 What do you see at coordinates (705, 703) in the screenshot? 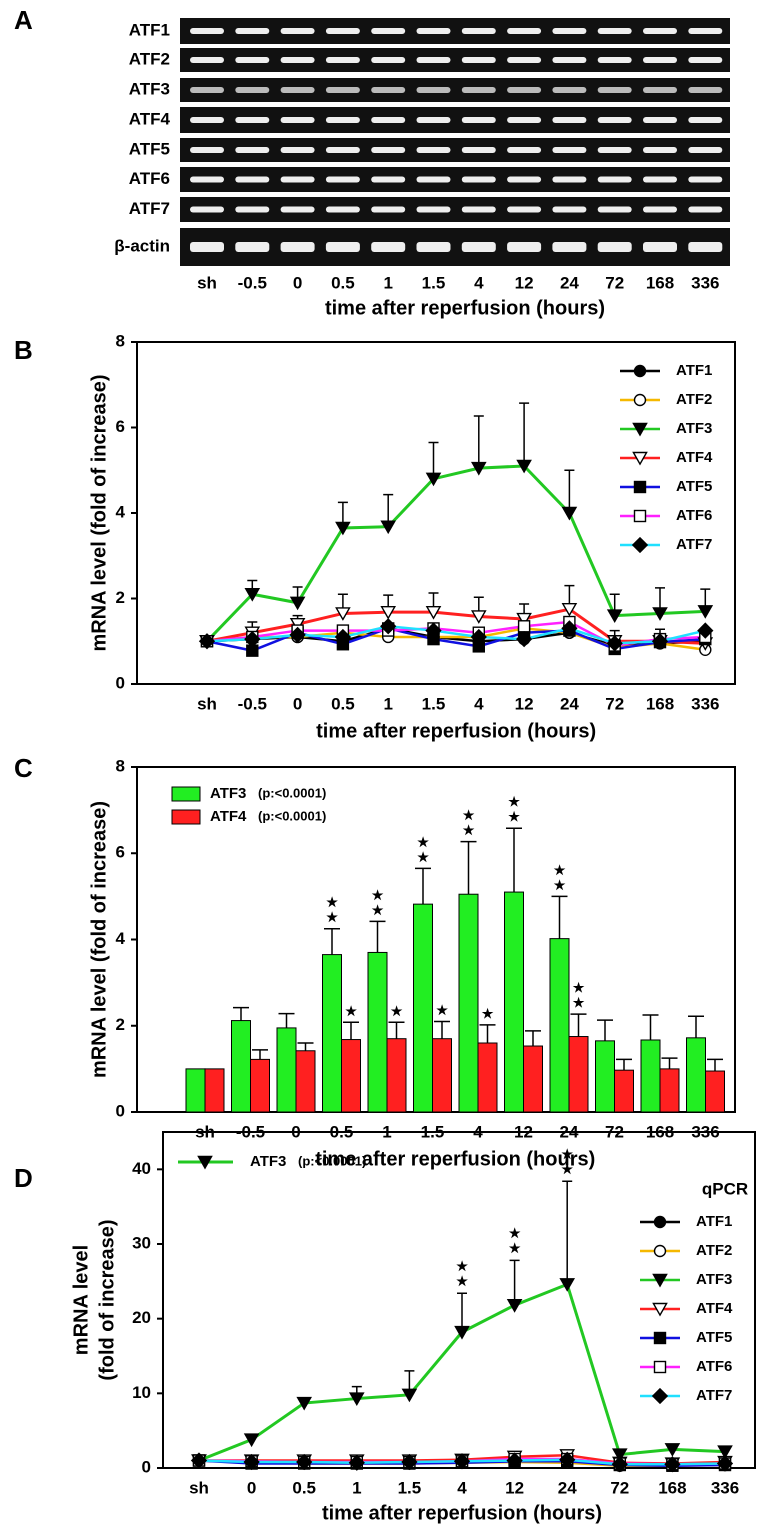
I see `x-tick-label: 336` at bounding box center [705, 703].